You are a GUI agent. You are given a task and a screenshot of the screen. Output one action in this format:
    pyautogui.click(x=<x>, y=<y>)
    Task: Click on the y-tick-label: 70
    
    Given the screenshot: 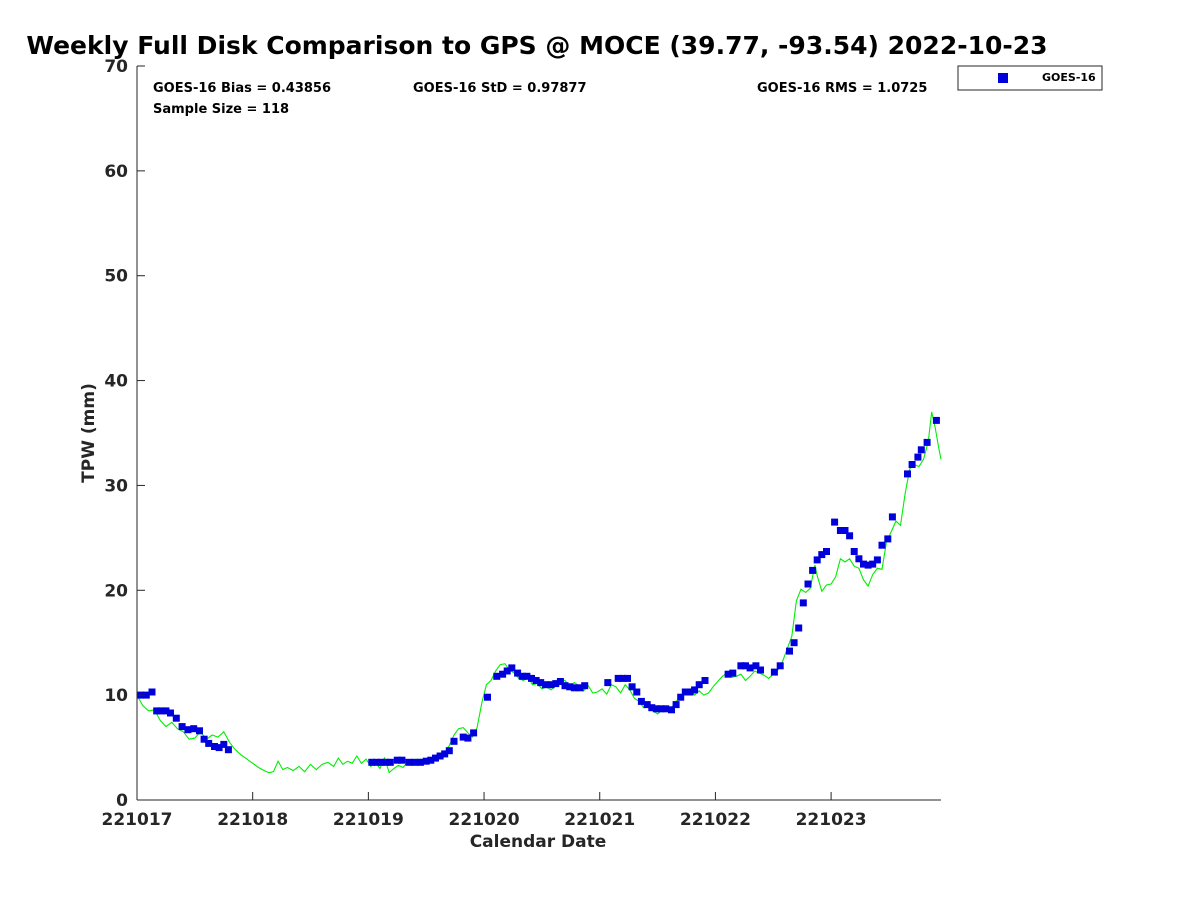 What is the action you would take?
    pyautogui.click(x=116, y=67)
    